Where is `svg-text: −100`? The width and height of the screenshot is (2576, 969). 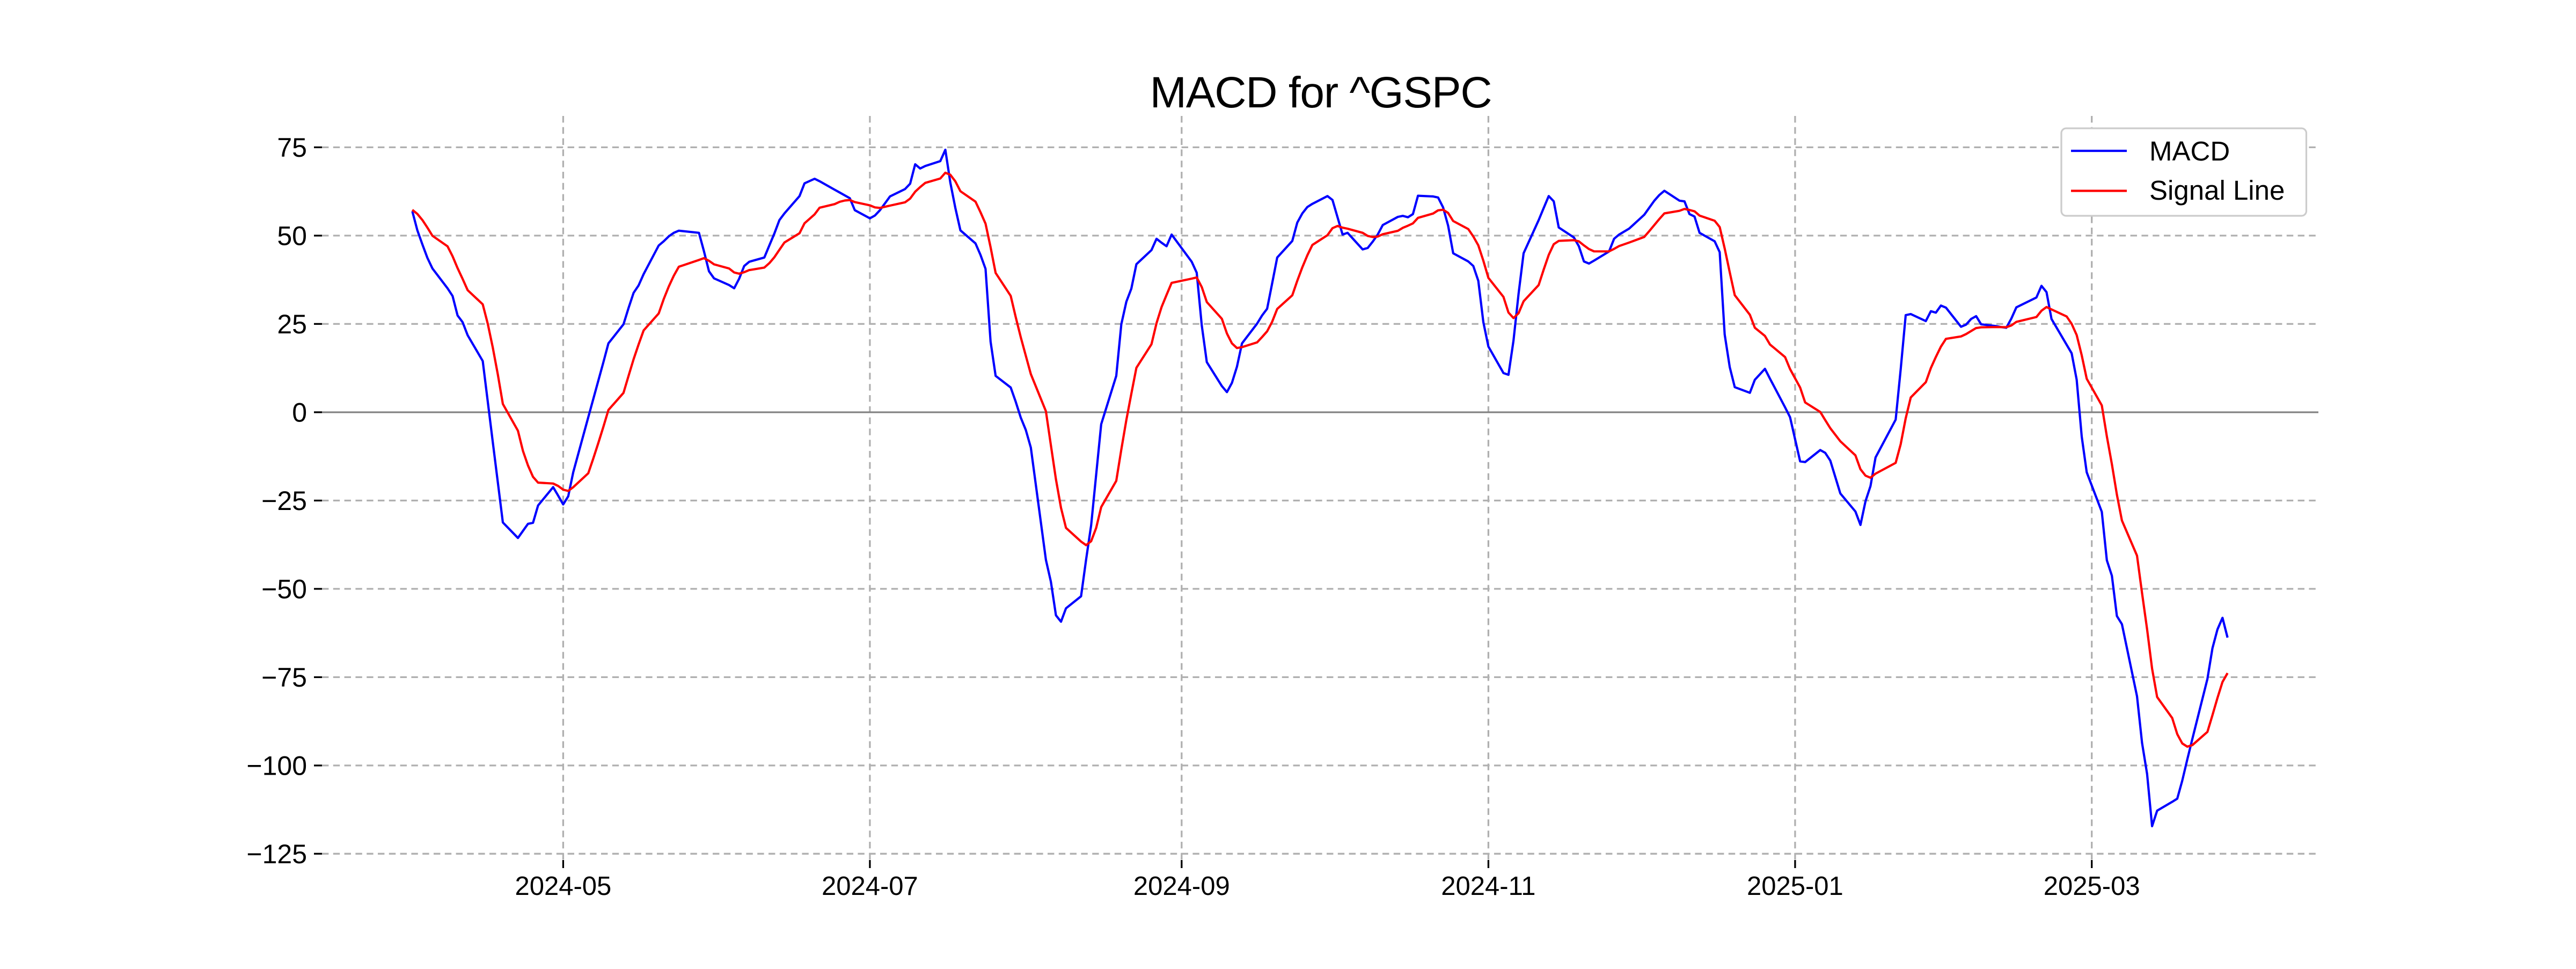 svg-text: −100 is located at coordinates (276, 766).